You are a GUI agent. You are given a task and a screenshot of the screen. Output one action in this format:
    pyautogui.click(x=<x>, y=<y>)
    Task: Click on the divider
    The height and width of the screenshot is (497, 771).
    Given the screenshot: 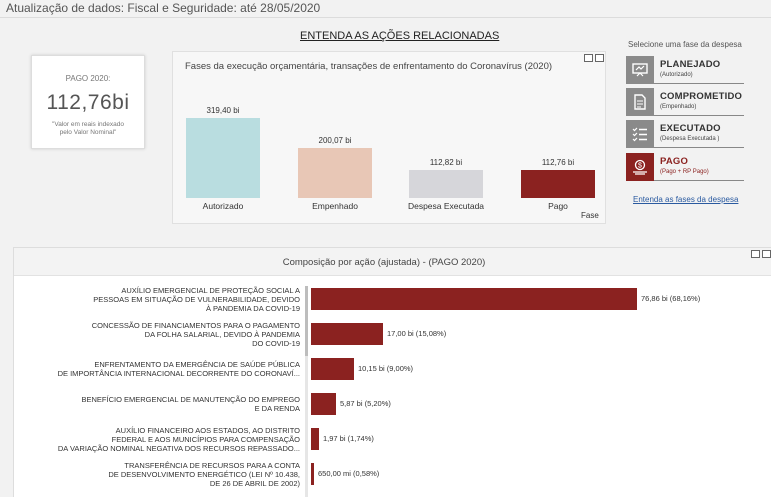 What is the action you would take?
    pyautogui.click(x=385, y=17)
    